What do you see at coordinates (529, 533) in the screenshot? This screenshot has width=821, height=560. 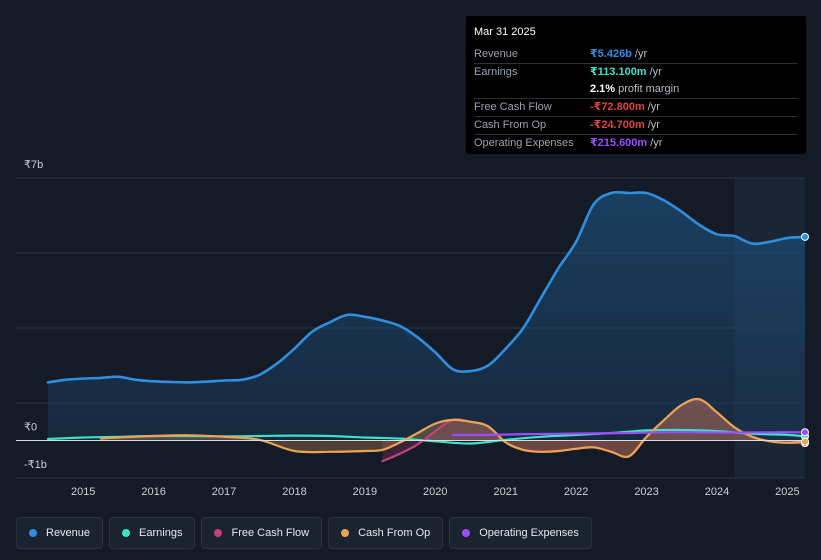 I see `legend-label: Operating Expenses` at bounding box center [529, 533].